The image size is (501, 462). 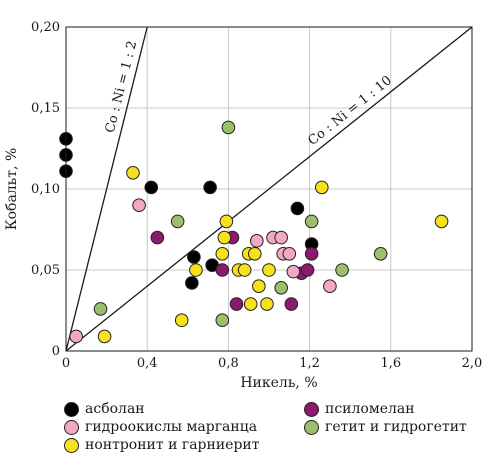 I want to click on legend-marker-nontronite, so click(x=71, y=445).